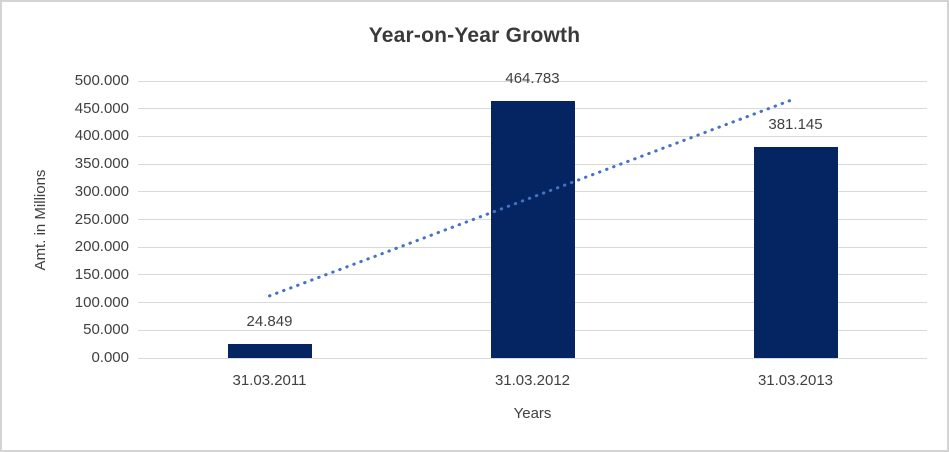  Describe the element at coordinates (101, 164) in the screenshot. I see `y-tick-label: 350.000` at that location.